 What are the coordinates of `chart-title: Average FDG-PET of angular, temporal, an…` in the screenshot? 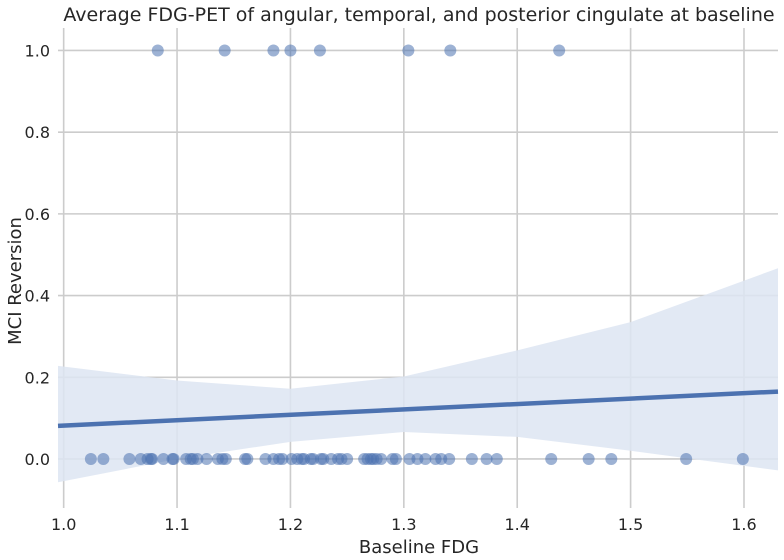 It's located at (418, 15).